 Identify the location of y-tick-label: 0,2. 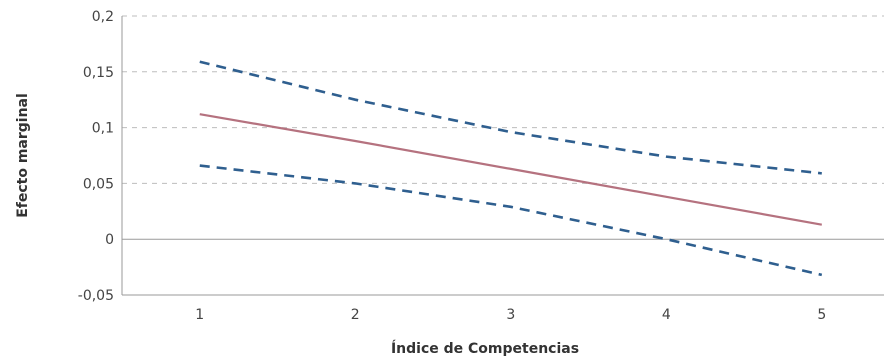
(103, 17).